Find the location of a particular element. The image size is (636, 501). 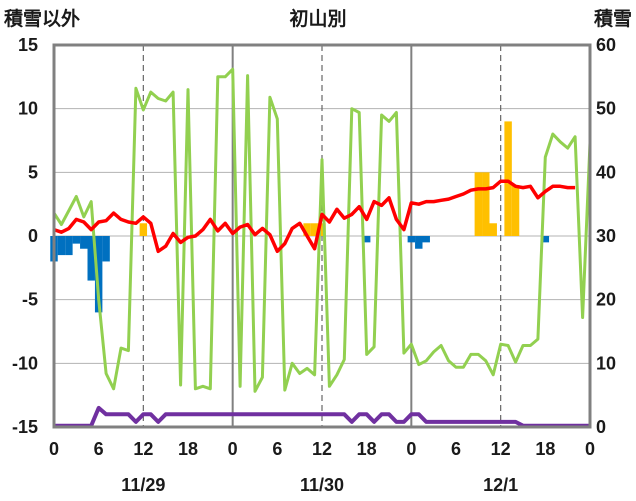

left-axis-label: 積雪以外 is located at coordinates (42, 18).